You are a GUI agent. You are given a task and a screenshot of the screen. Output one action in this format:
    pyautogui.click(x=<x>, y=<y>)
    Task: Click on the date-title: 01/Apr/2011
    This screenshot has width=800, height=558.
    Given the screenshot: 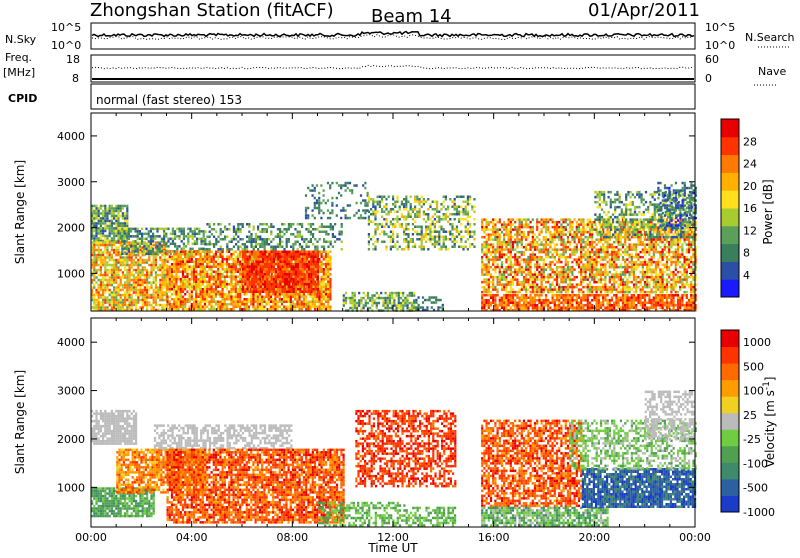 What is the action you would take?
    pyautogui.click(x=644, y=10)
    